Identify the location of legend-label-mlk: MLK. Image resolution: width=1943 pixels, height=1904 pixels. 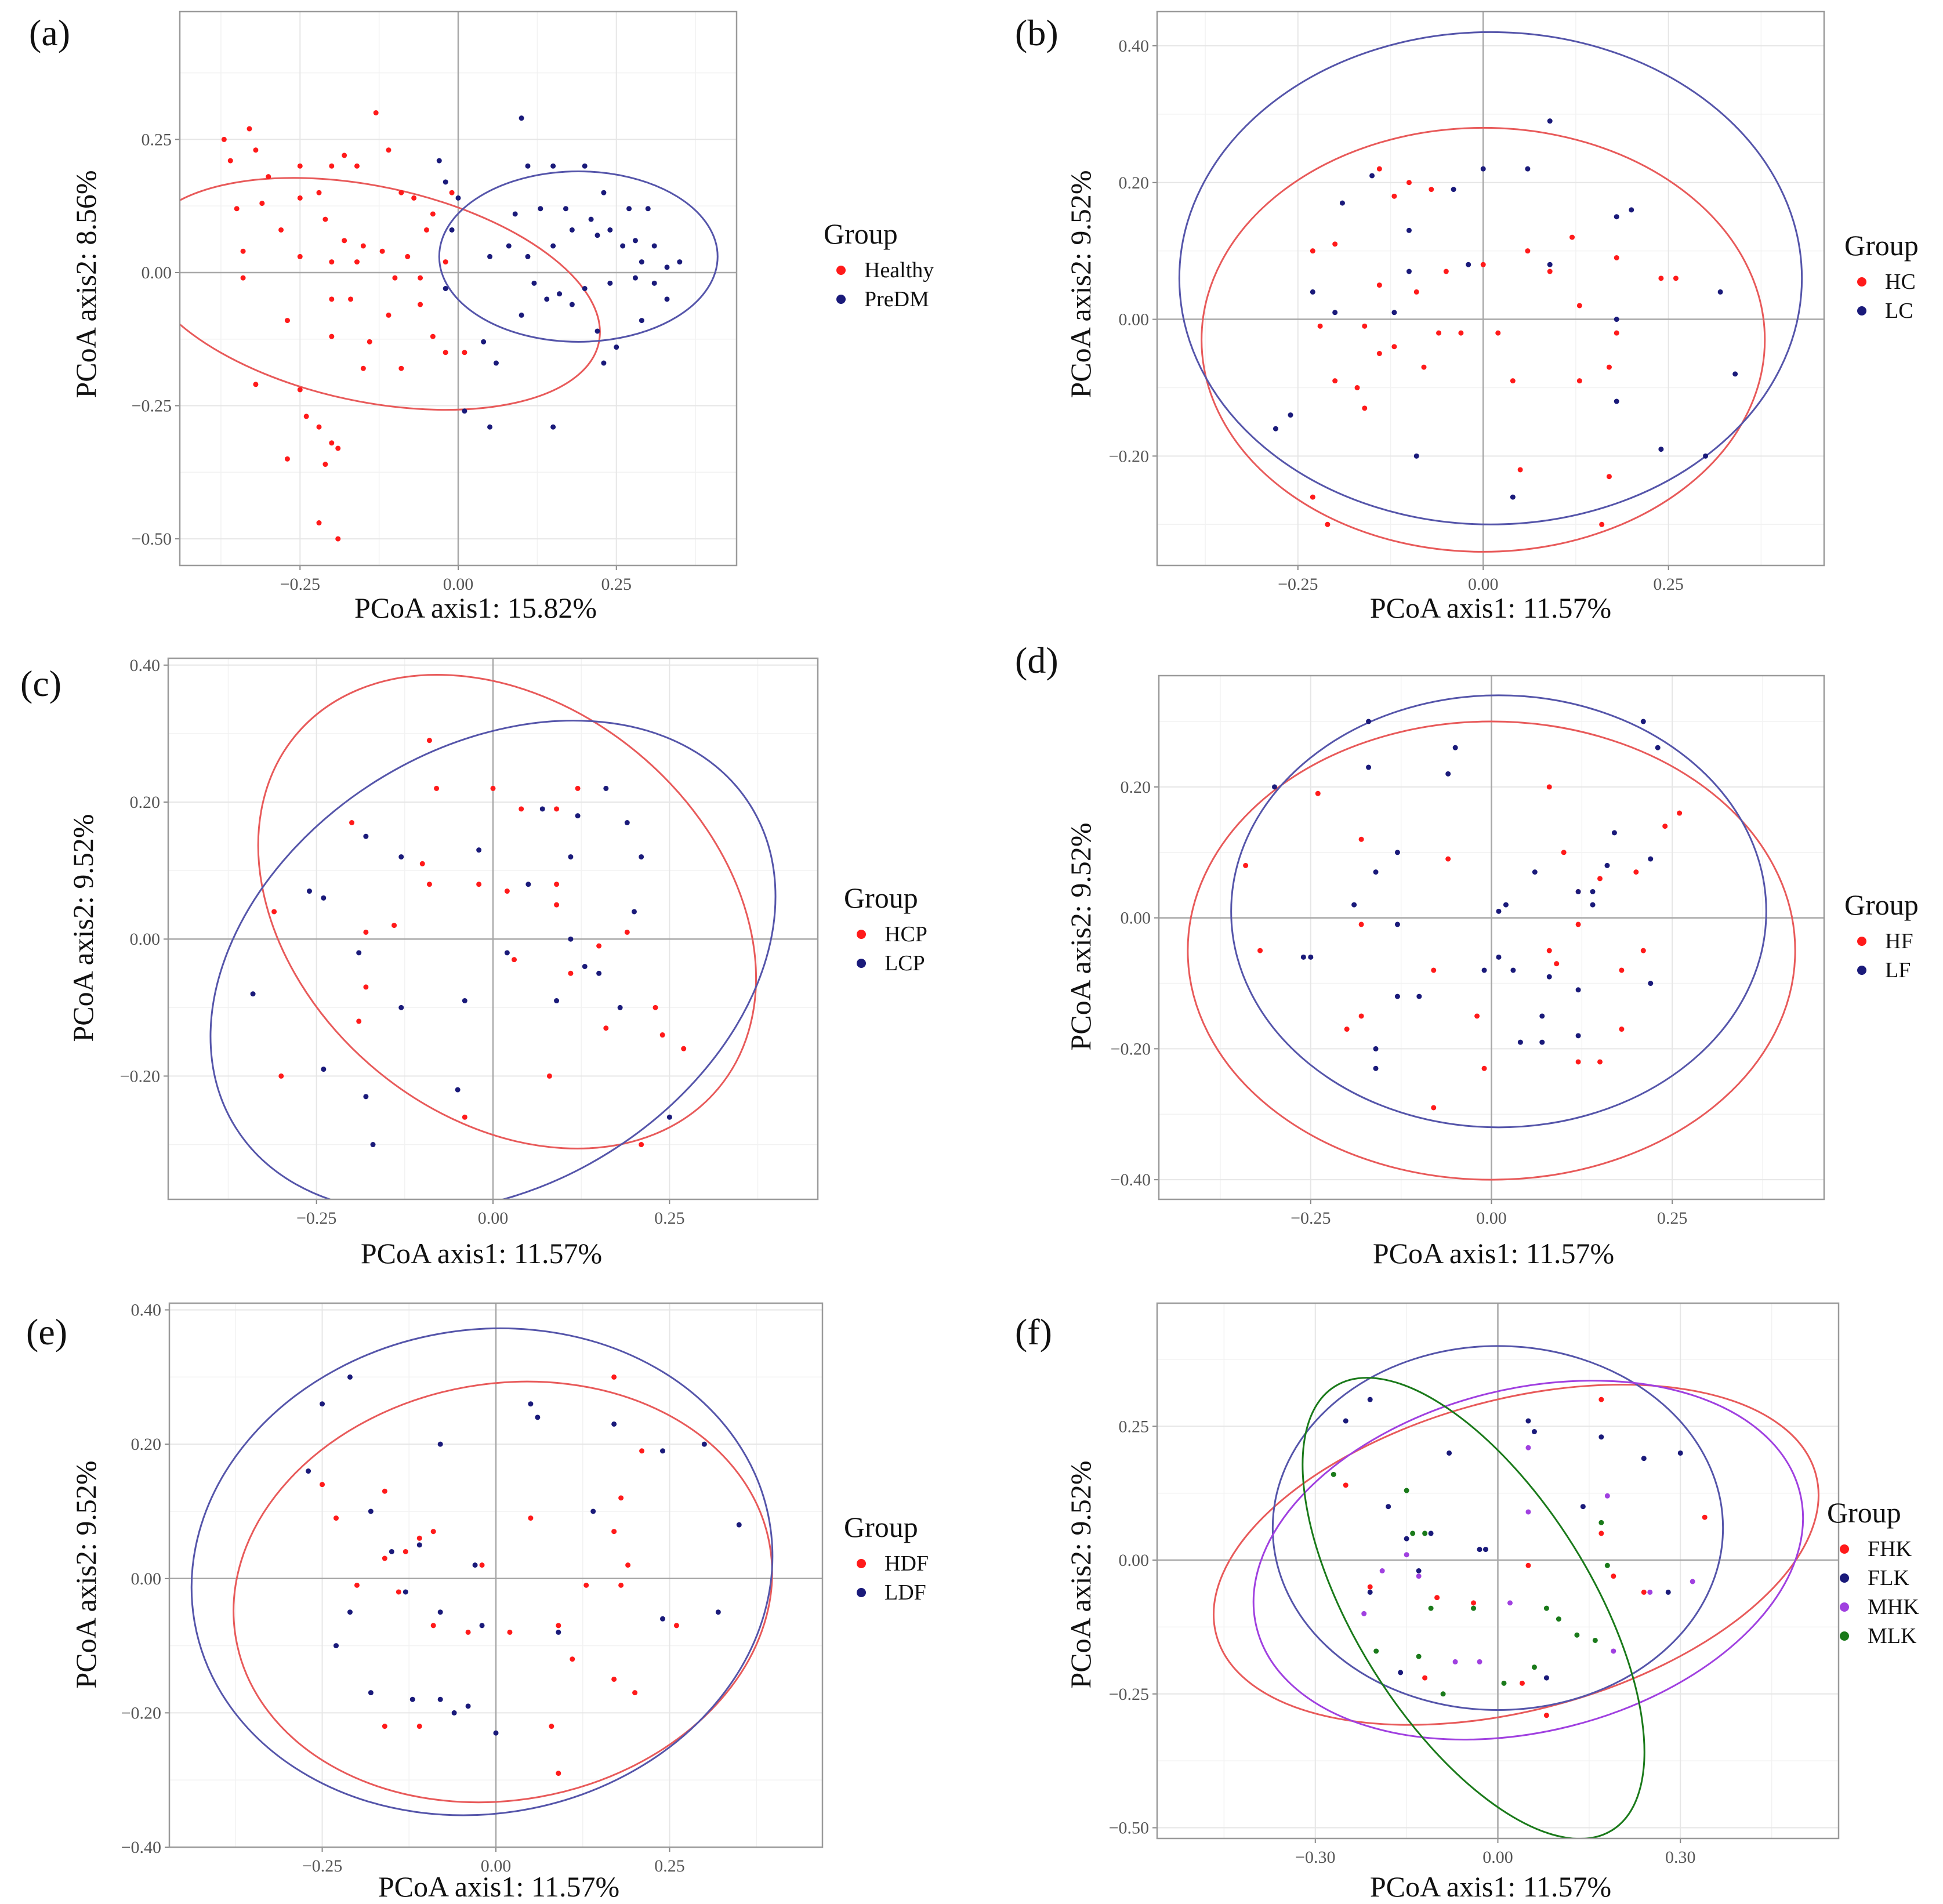
(1892, 1636).